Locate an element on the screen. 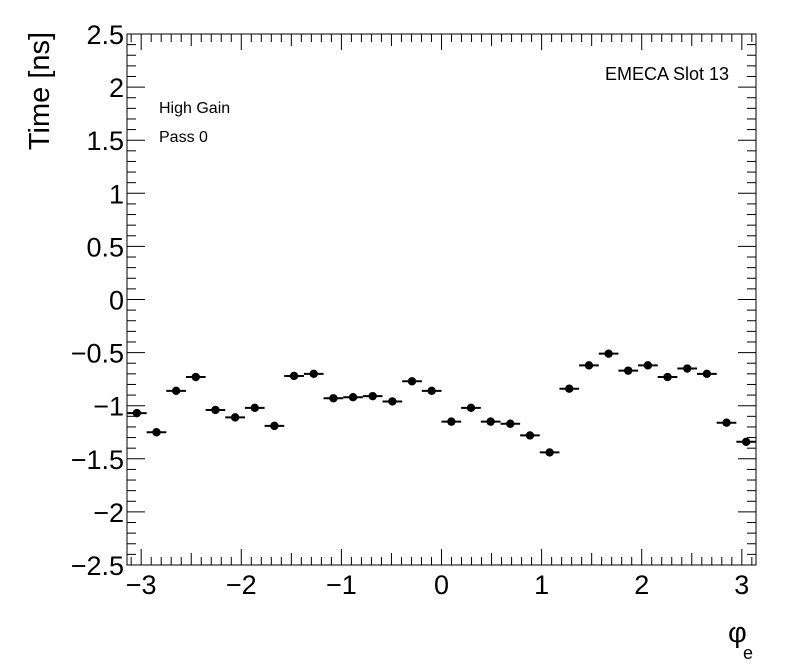 This screenshot has height=672, width=796. y-tick-label: −0.5 is located at coordinates (97, 354).